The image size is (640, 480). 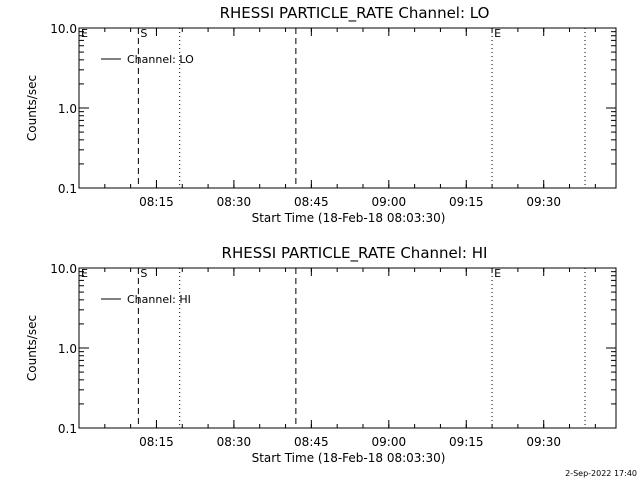 I want to click on chart-title: RHESSI PARTICLE_RATE Channel: LO, so click(x=355, y=13).